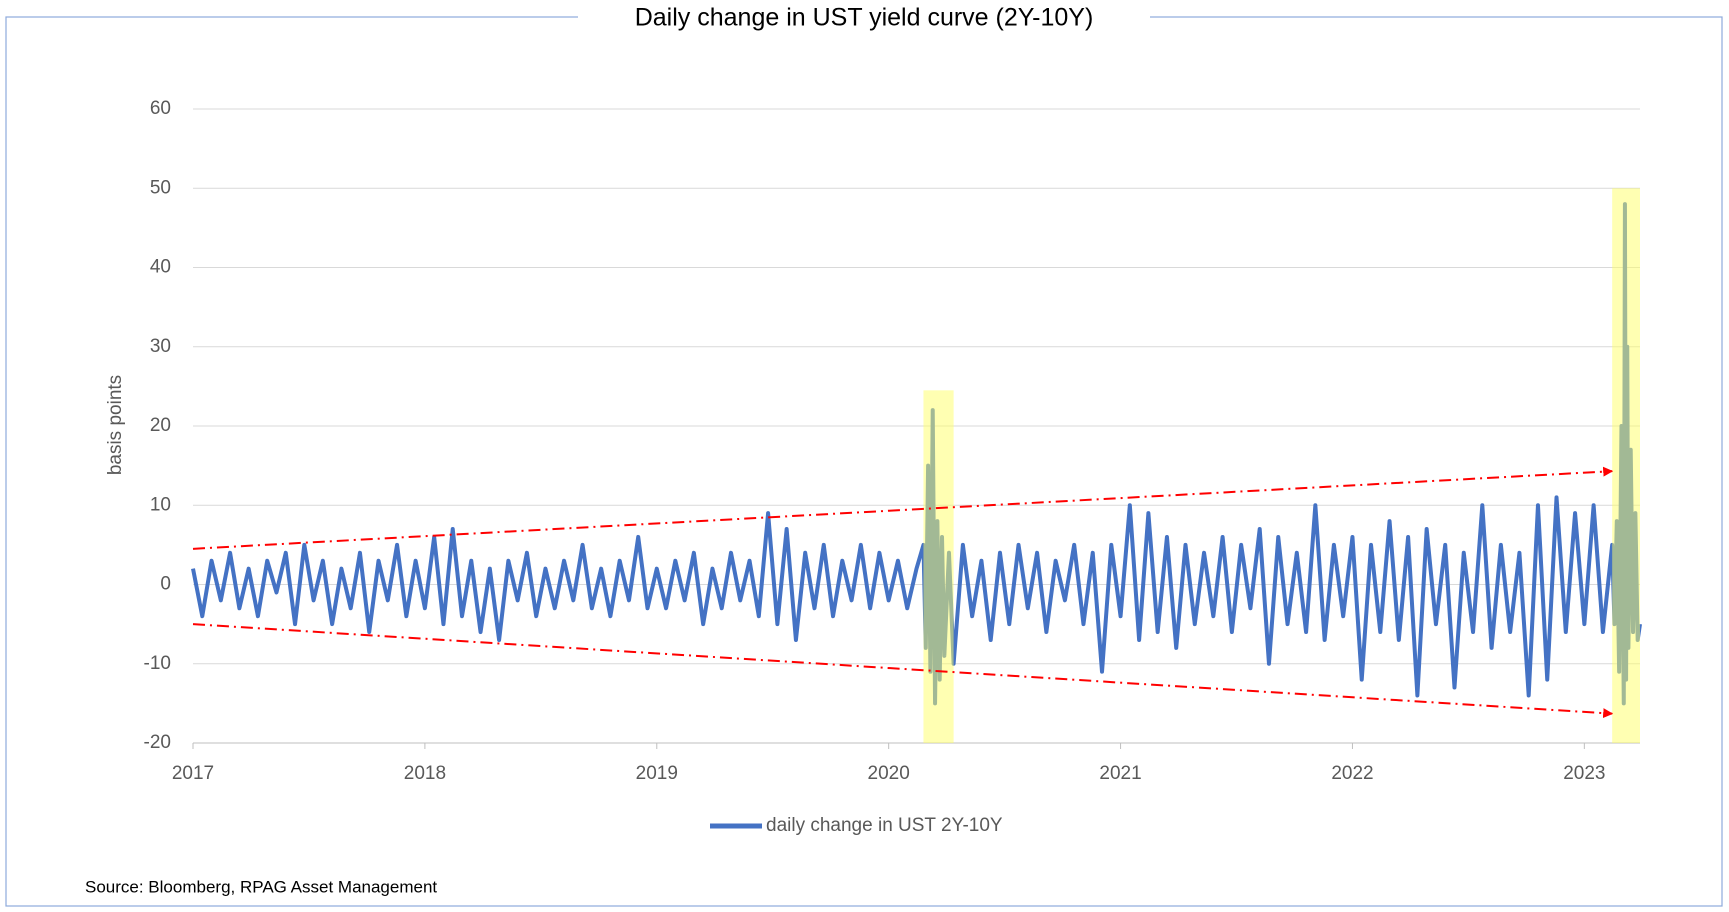 The height and width of the screenshot is (912, 1729). I want to click on y-tick-label: 30, so click(160, 346).